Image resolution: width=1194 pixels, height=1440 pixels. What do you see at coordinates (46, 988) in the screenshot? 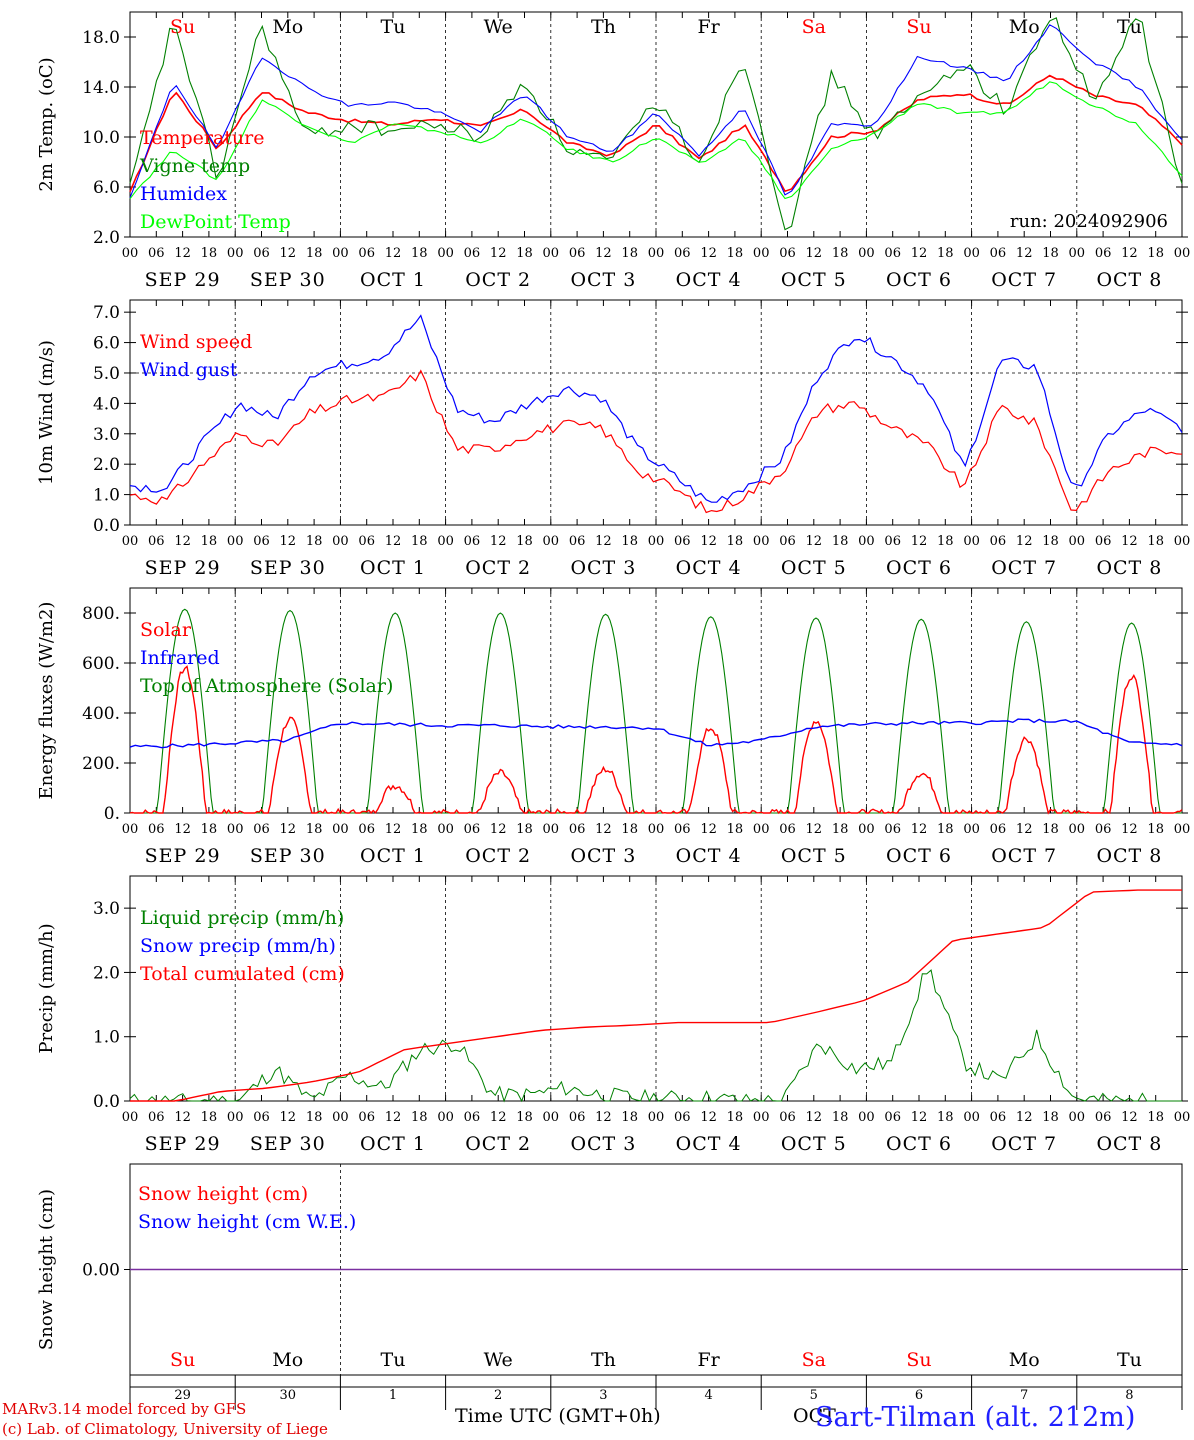
I see `y-axis-label: Precip (mm/h)` at bounding box center [46, 988].